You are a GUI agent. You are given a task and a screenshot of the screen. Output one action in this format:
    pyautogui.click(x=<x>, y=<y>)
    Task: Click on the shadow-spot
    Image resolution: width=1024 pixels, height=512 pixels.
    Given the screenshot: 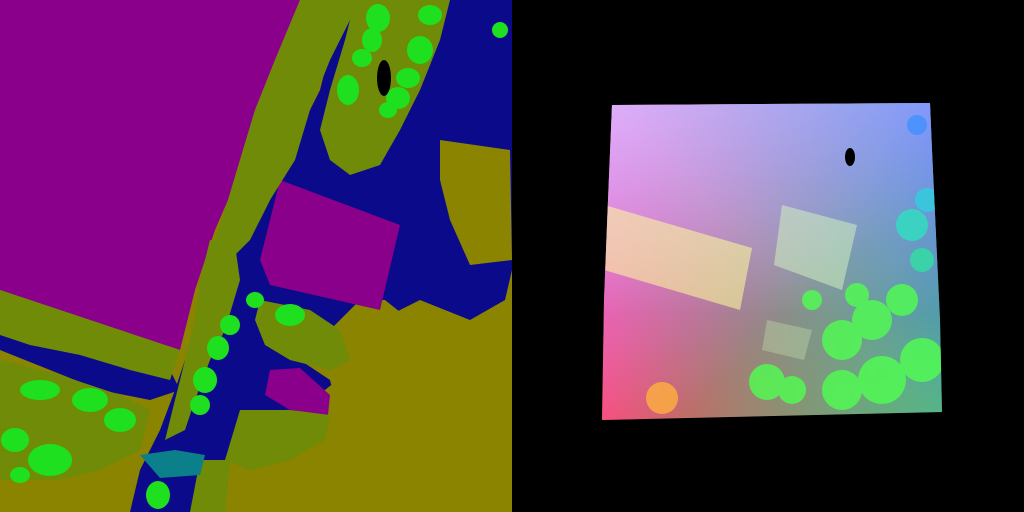 What is the action you would take?
    pyautogui.click(x=384, y=78)
    